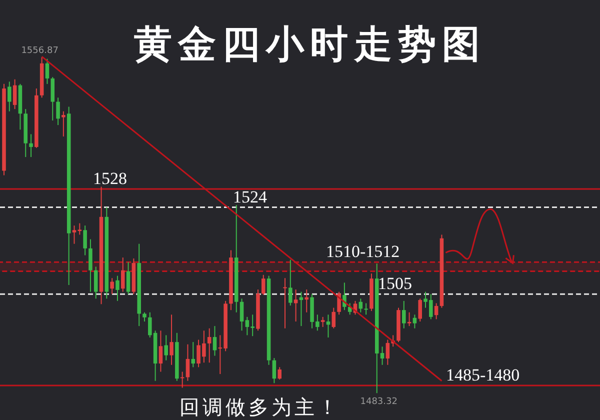  I want to click on text: 回调做多为主！, so click(260, 407).